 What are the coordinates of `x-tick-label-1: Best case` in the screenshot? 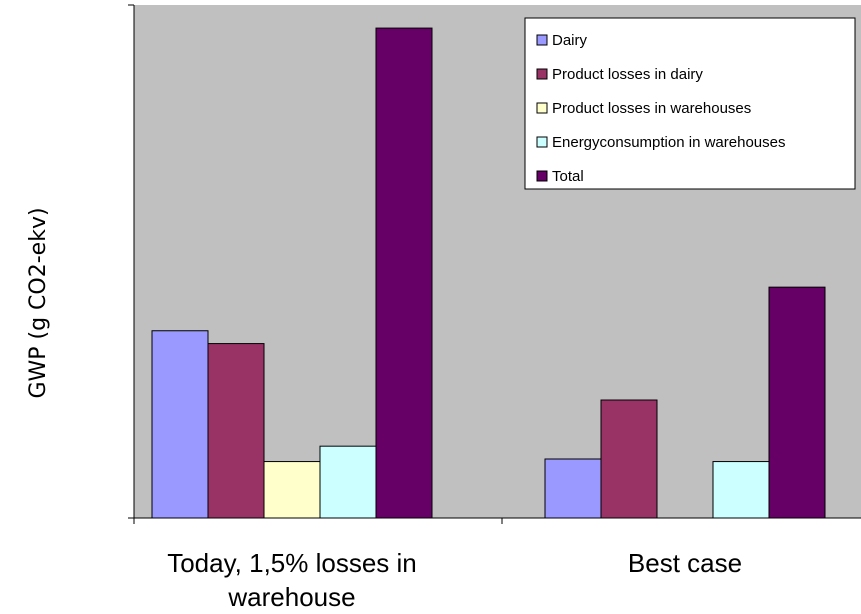 It's located at (685, 563).